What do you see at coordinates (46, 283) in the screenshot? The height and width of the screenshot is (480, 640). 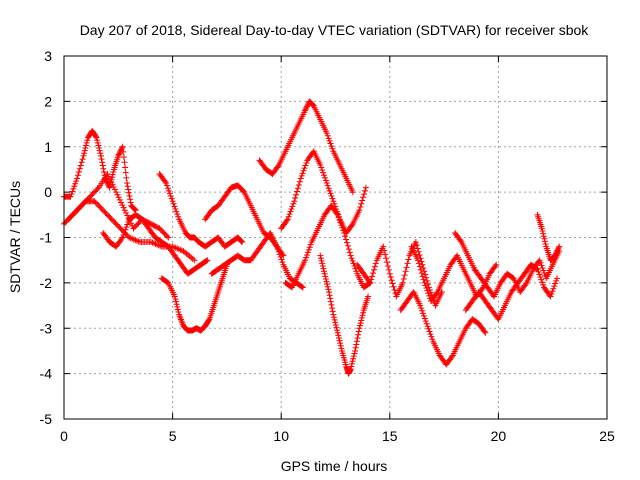 I see `y-tick-label: -2` at bounding box center [46, 283].